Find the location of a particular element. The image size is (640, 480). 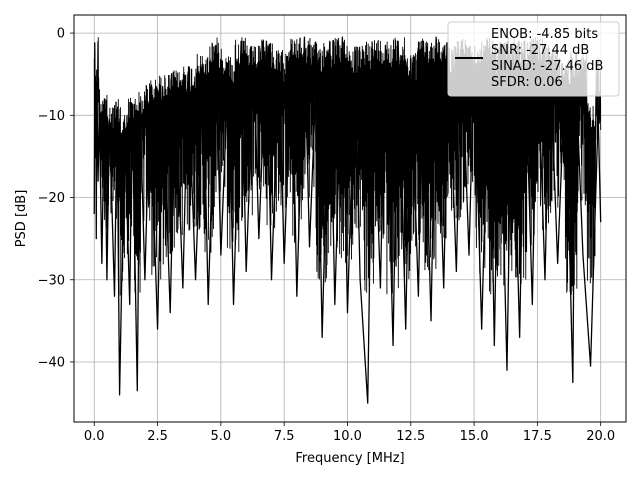

x-tick-label: 2.5 is located at coordinates (157, 436).